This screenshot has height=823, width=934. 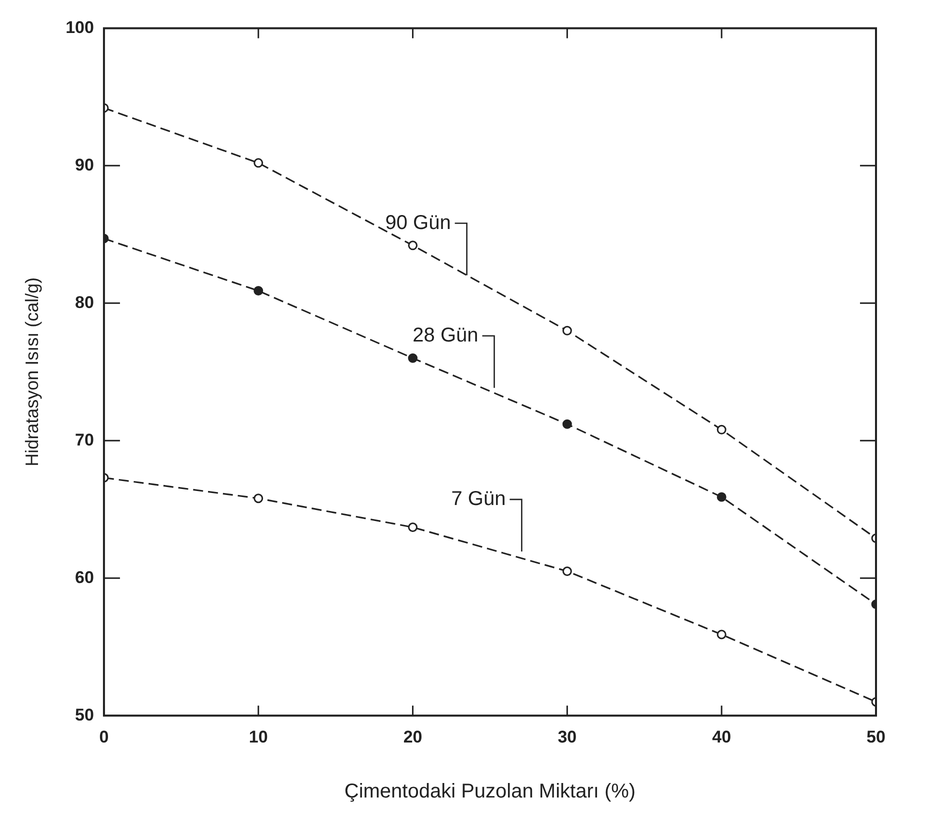 I want to click on series-label: 7 Gün, so click(x=478, y=499).